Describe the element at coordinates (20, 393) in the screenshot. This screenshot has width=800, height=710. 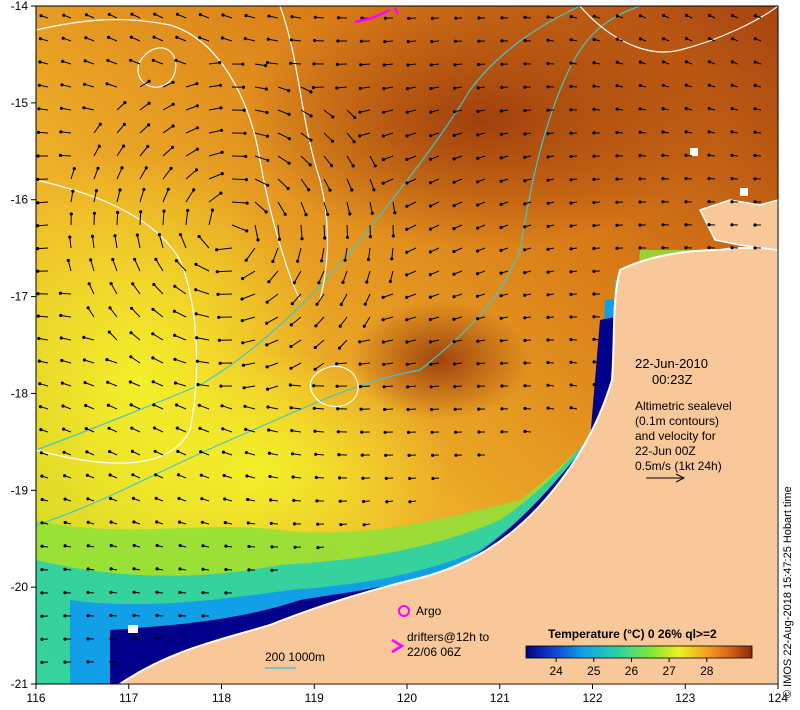
I see `lat-tick-label: -18` at that location.